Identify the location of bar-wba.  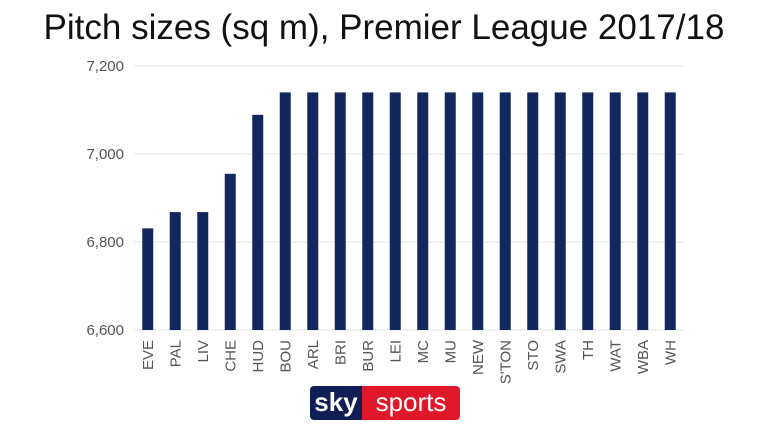
(643, 211).